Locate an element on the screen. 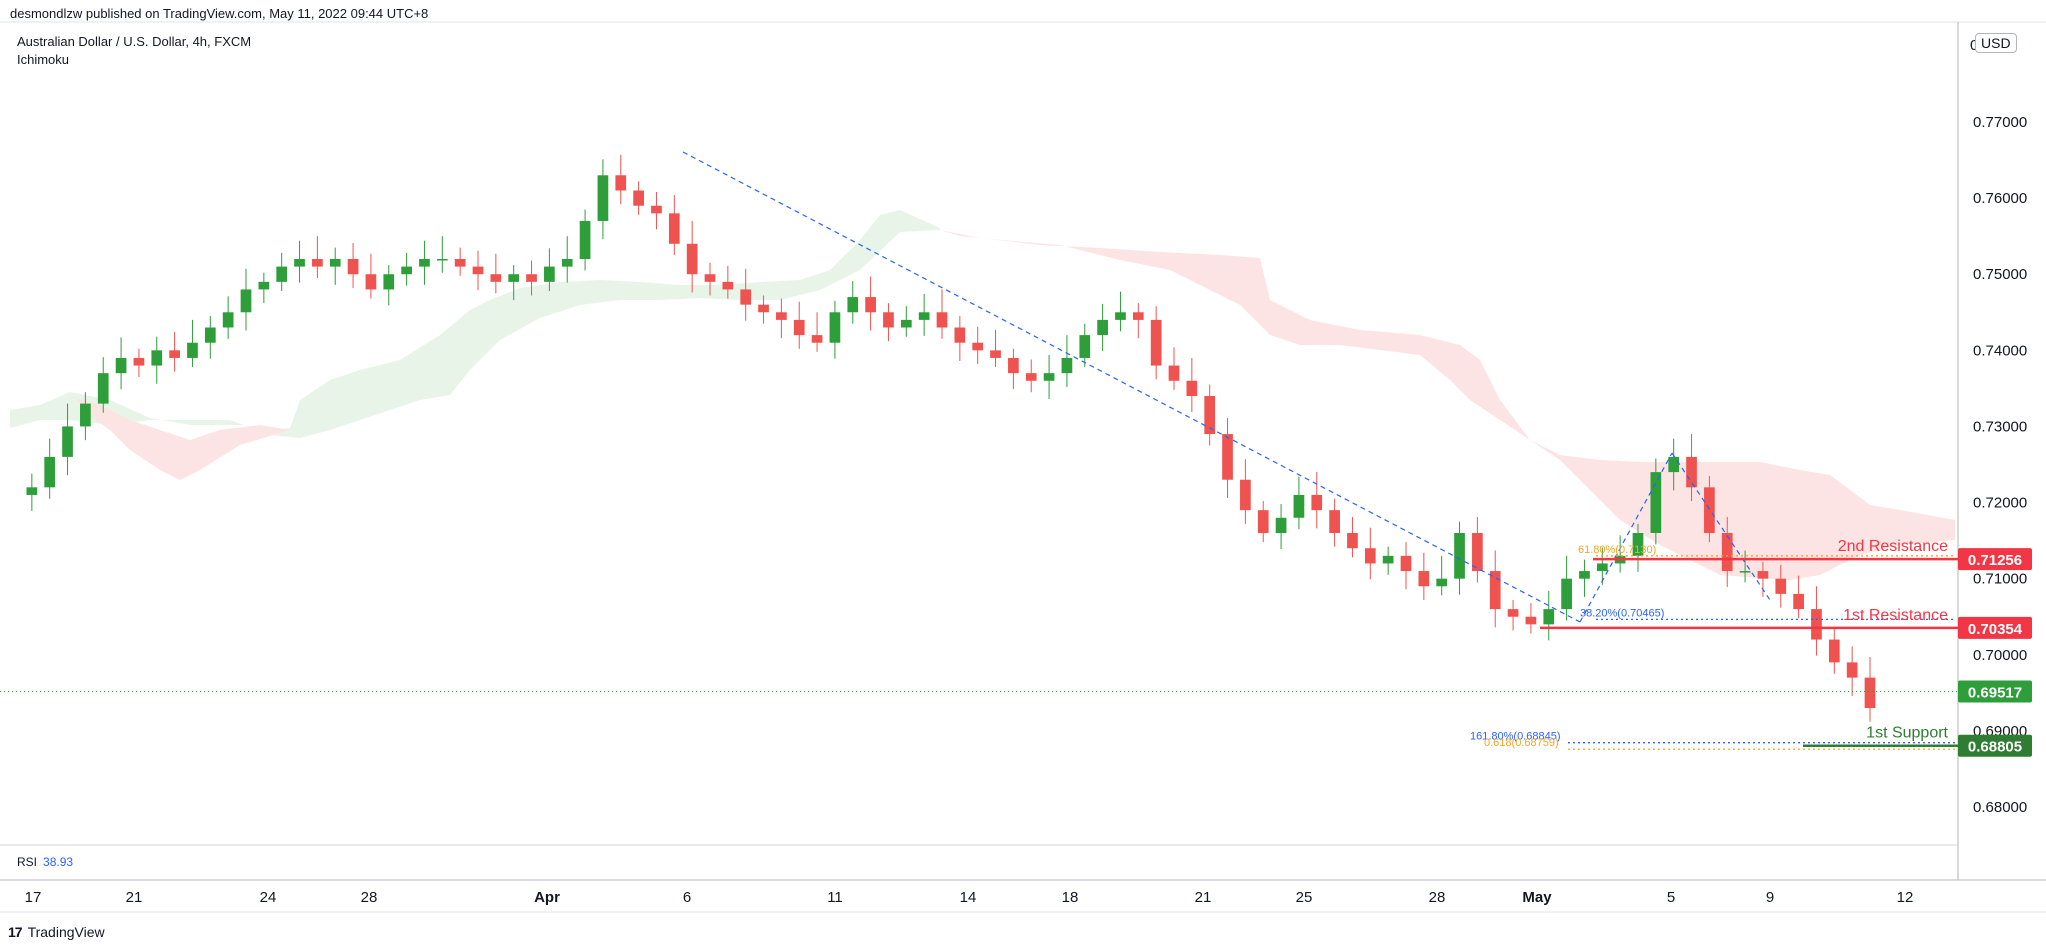 This screenshot has width=2046, height=950. x-tick-label: 6 is located at coordinates (687, 897).